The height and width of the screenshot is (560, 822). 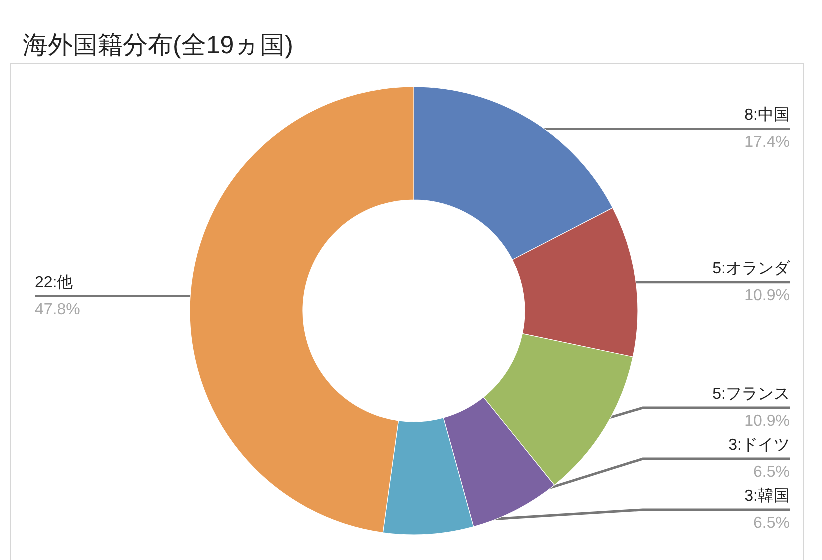 What do you see at coordinates (767, 115) in the screenshot?
I see `slice-label: 8:中国` at bounding box center [767, 115].